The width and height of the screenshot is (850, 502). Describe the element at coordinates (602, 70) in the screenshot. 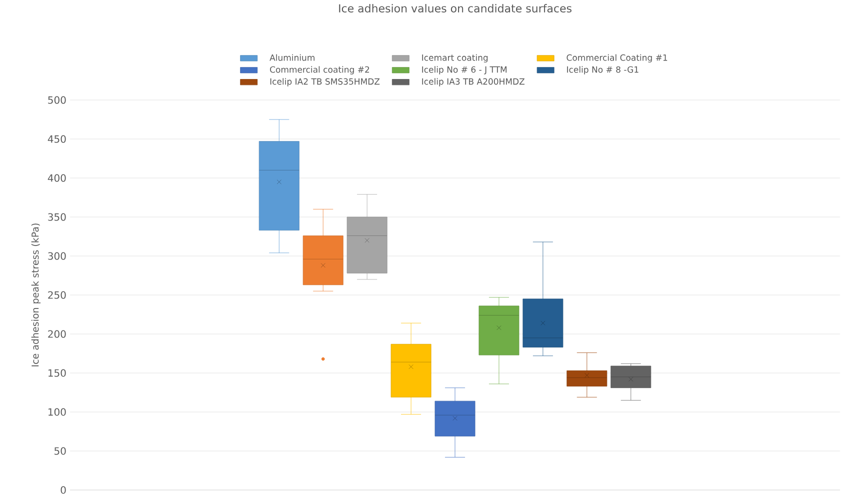

I see `legend-label: Icelip No # 8 -G1` at that location.